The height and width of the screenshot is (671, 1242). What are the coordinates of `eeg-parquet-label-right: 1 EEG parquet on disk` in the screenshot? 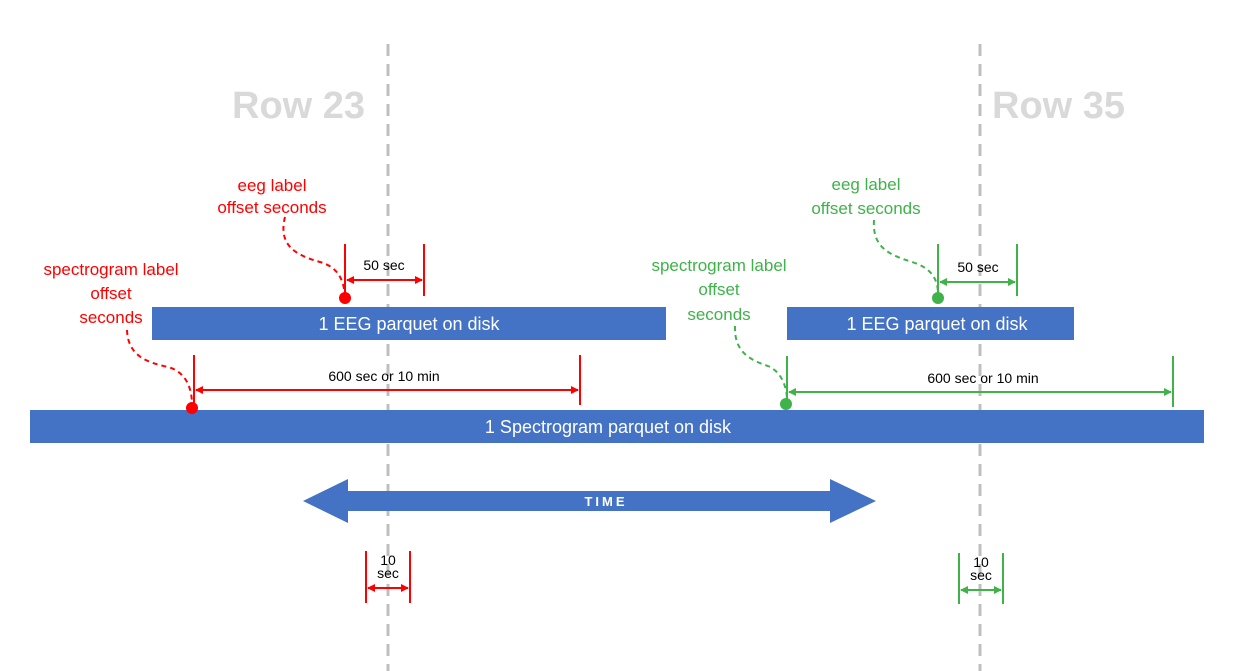 It's located at (937, 324).